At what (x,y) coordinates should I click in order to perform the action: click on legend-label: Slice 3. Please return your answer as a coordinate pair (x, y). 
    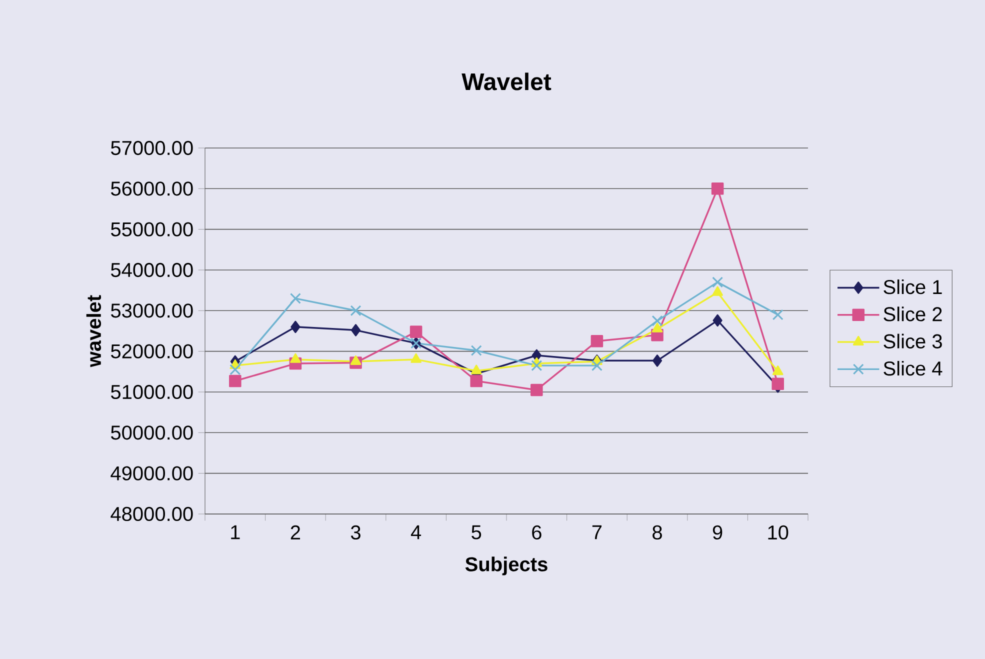
    Looking at the image, I should click on (913, 341).